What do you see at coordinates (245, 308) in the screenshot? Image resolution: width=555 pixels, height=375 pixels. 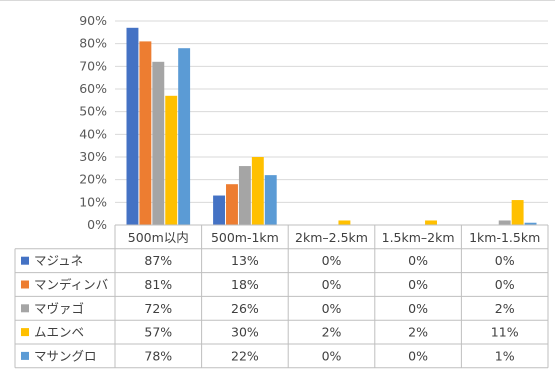 I see `data-label: 26%` at bounding box center [245, 308].